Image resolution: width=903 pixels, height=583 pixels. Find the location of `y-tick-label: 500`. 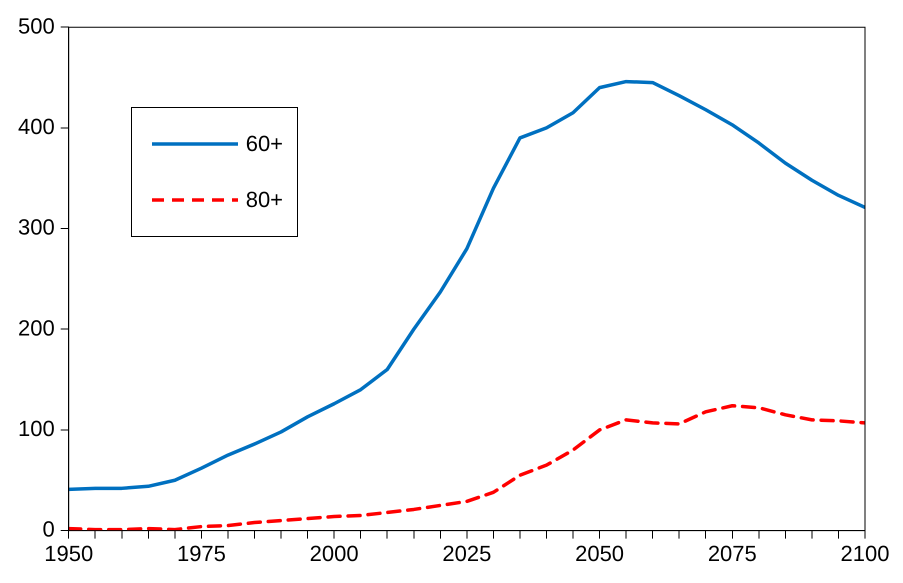

y-tick-label: 500 is located at coordinates (36, 25).